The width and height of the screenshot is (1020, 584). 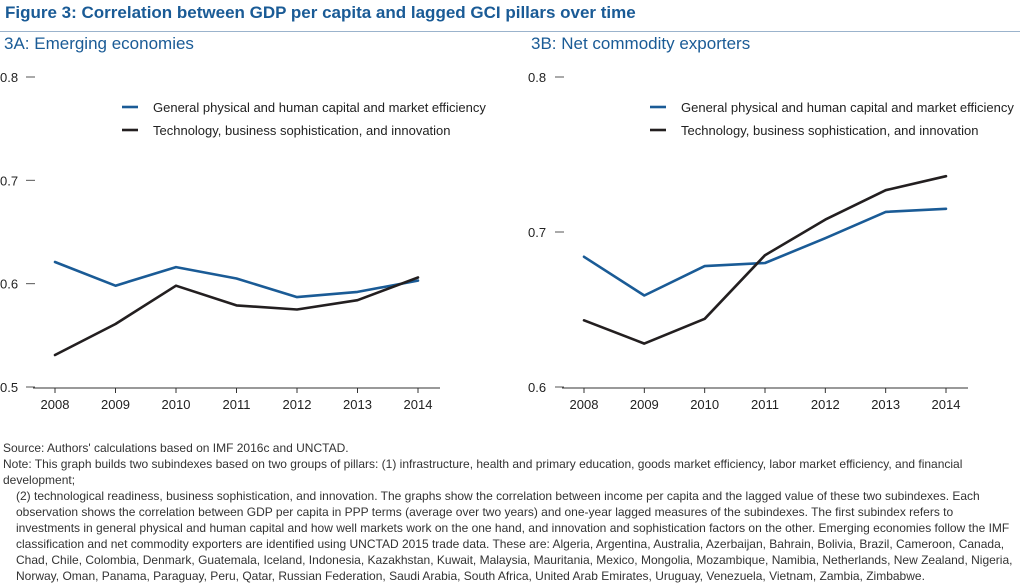 What do you see at coordinates (9, 387) in the screenshot?
I see `y-tick-label: 0.5` at bounding box center [9, 387].